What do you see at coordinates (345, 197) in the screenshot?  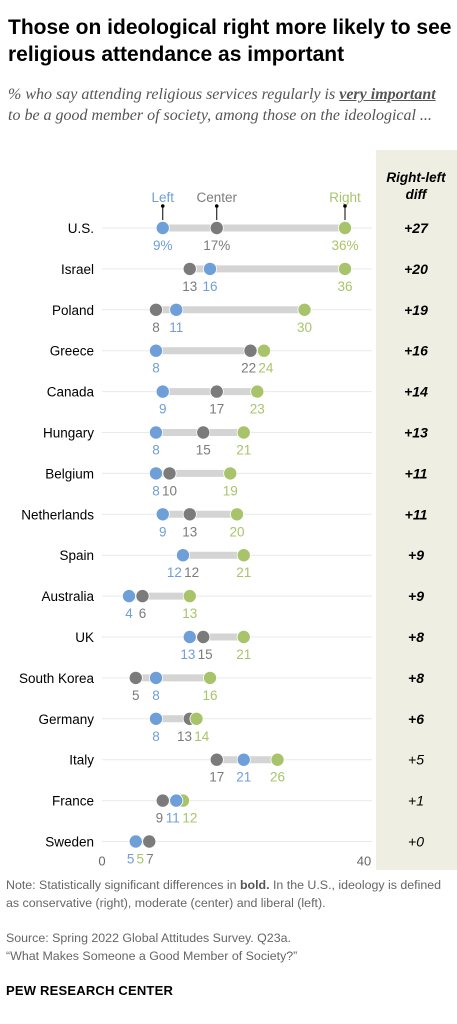 I see `legend-right: Right` at bounding box center [345, 197].